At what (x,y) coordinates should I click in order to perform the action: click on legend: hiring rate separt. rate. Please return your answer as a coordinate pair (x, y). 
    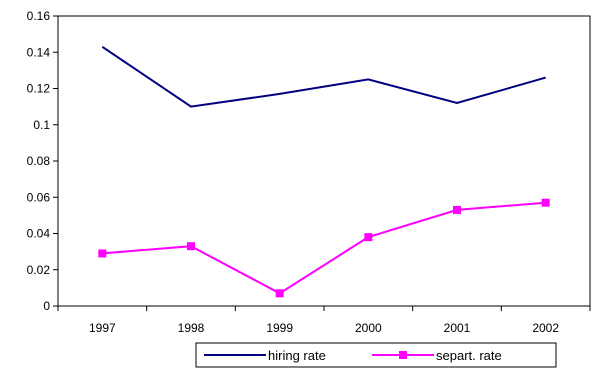
    Looking at the image, I should click on (376, 355).